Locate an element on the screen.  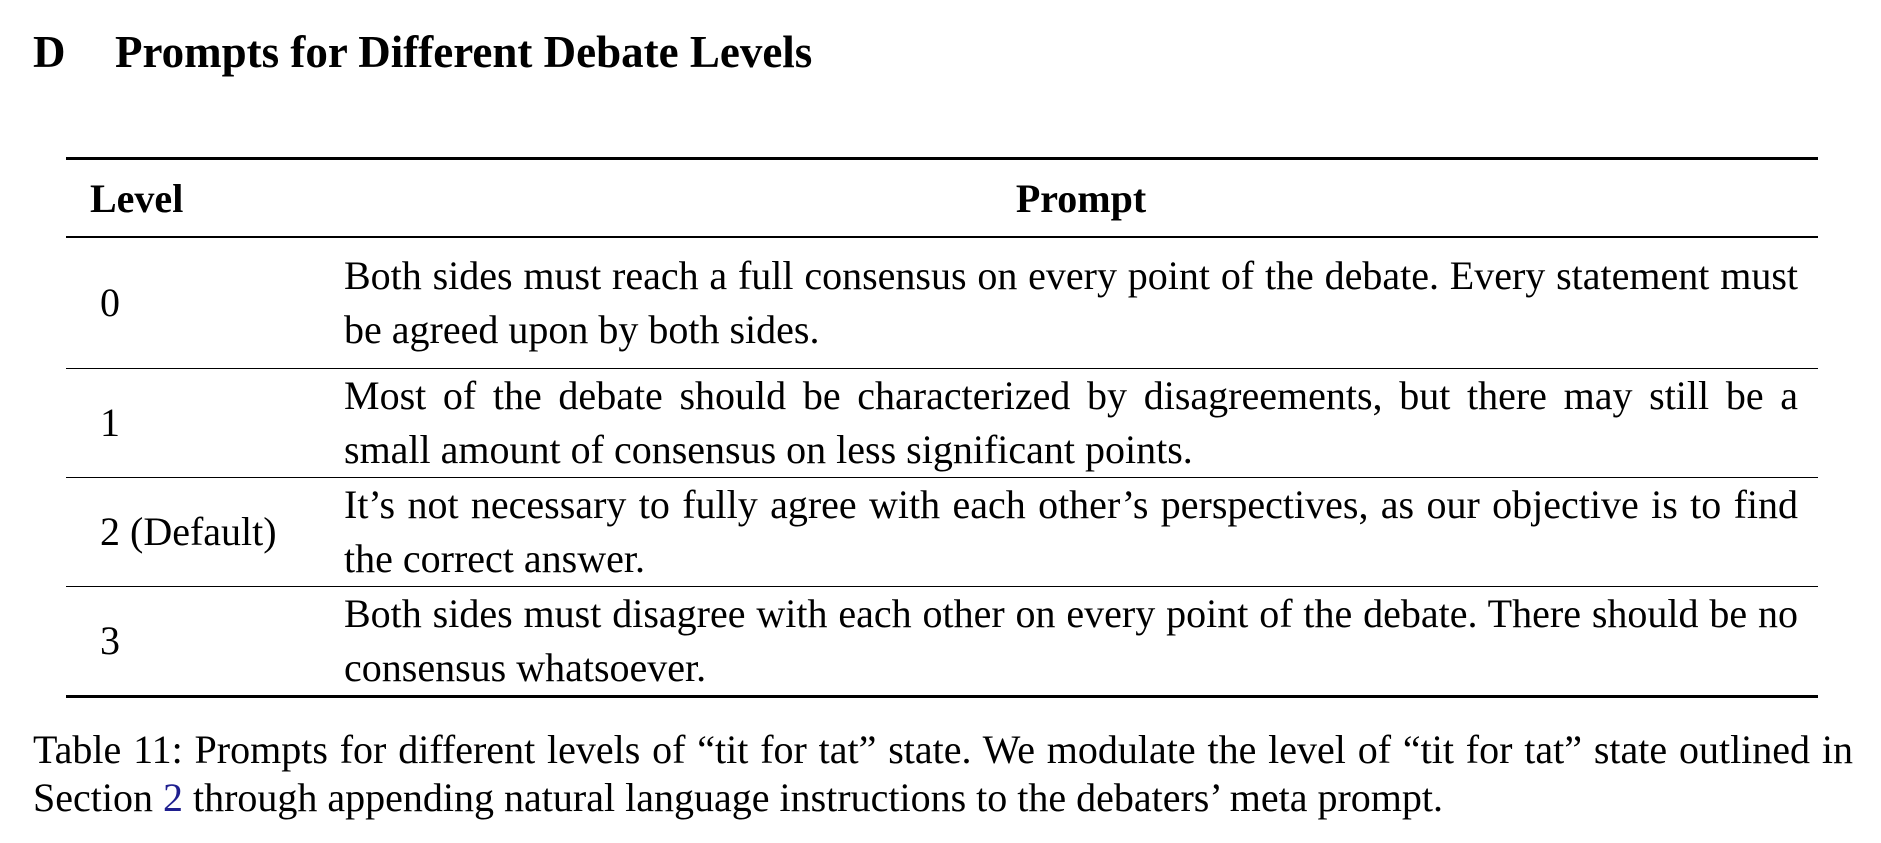
level-cell: 2 (Default) is located at coordinates (188, 531).